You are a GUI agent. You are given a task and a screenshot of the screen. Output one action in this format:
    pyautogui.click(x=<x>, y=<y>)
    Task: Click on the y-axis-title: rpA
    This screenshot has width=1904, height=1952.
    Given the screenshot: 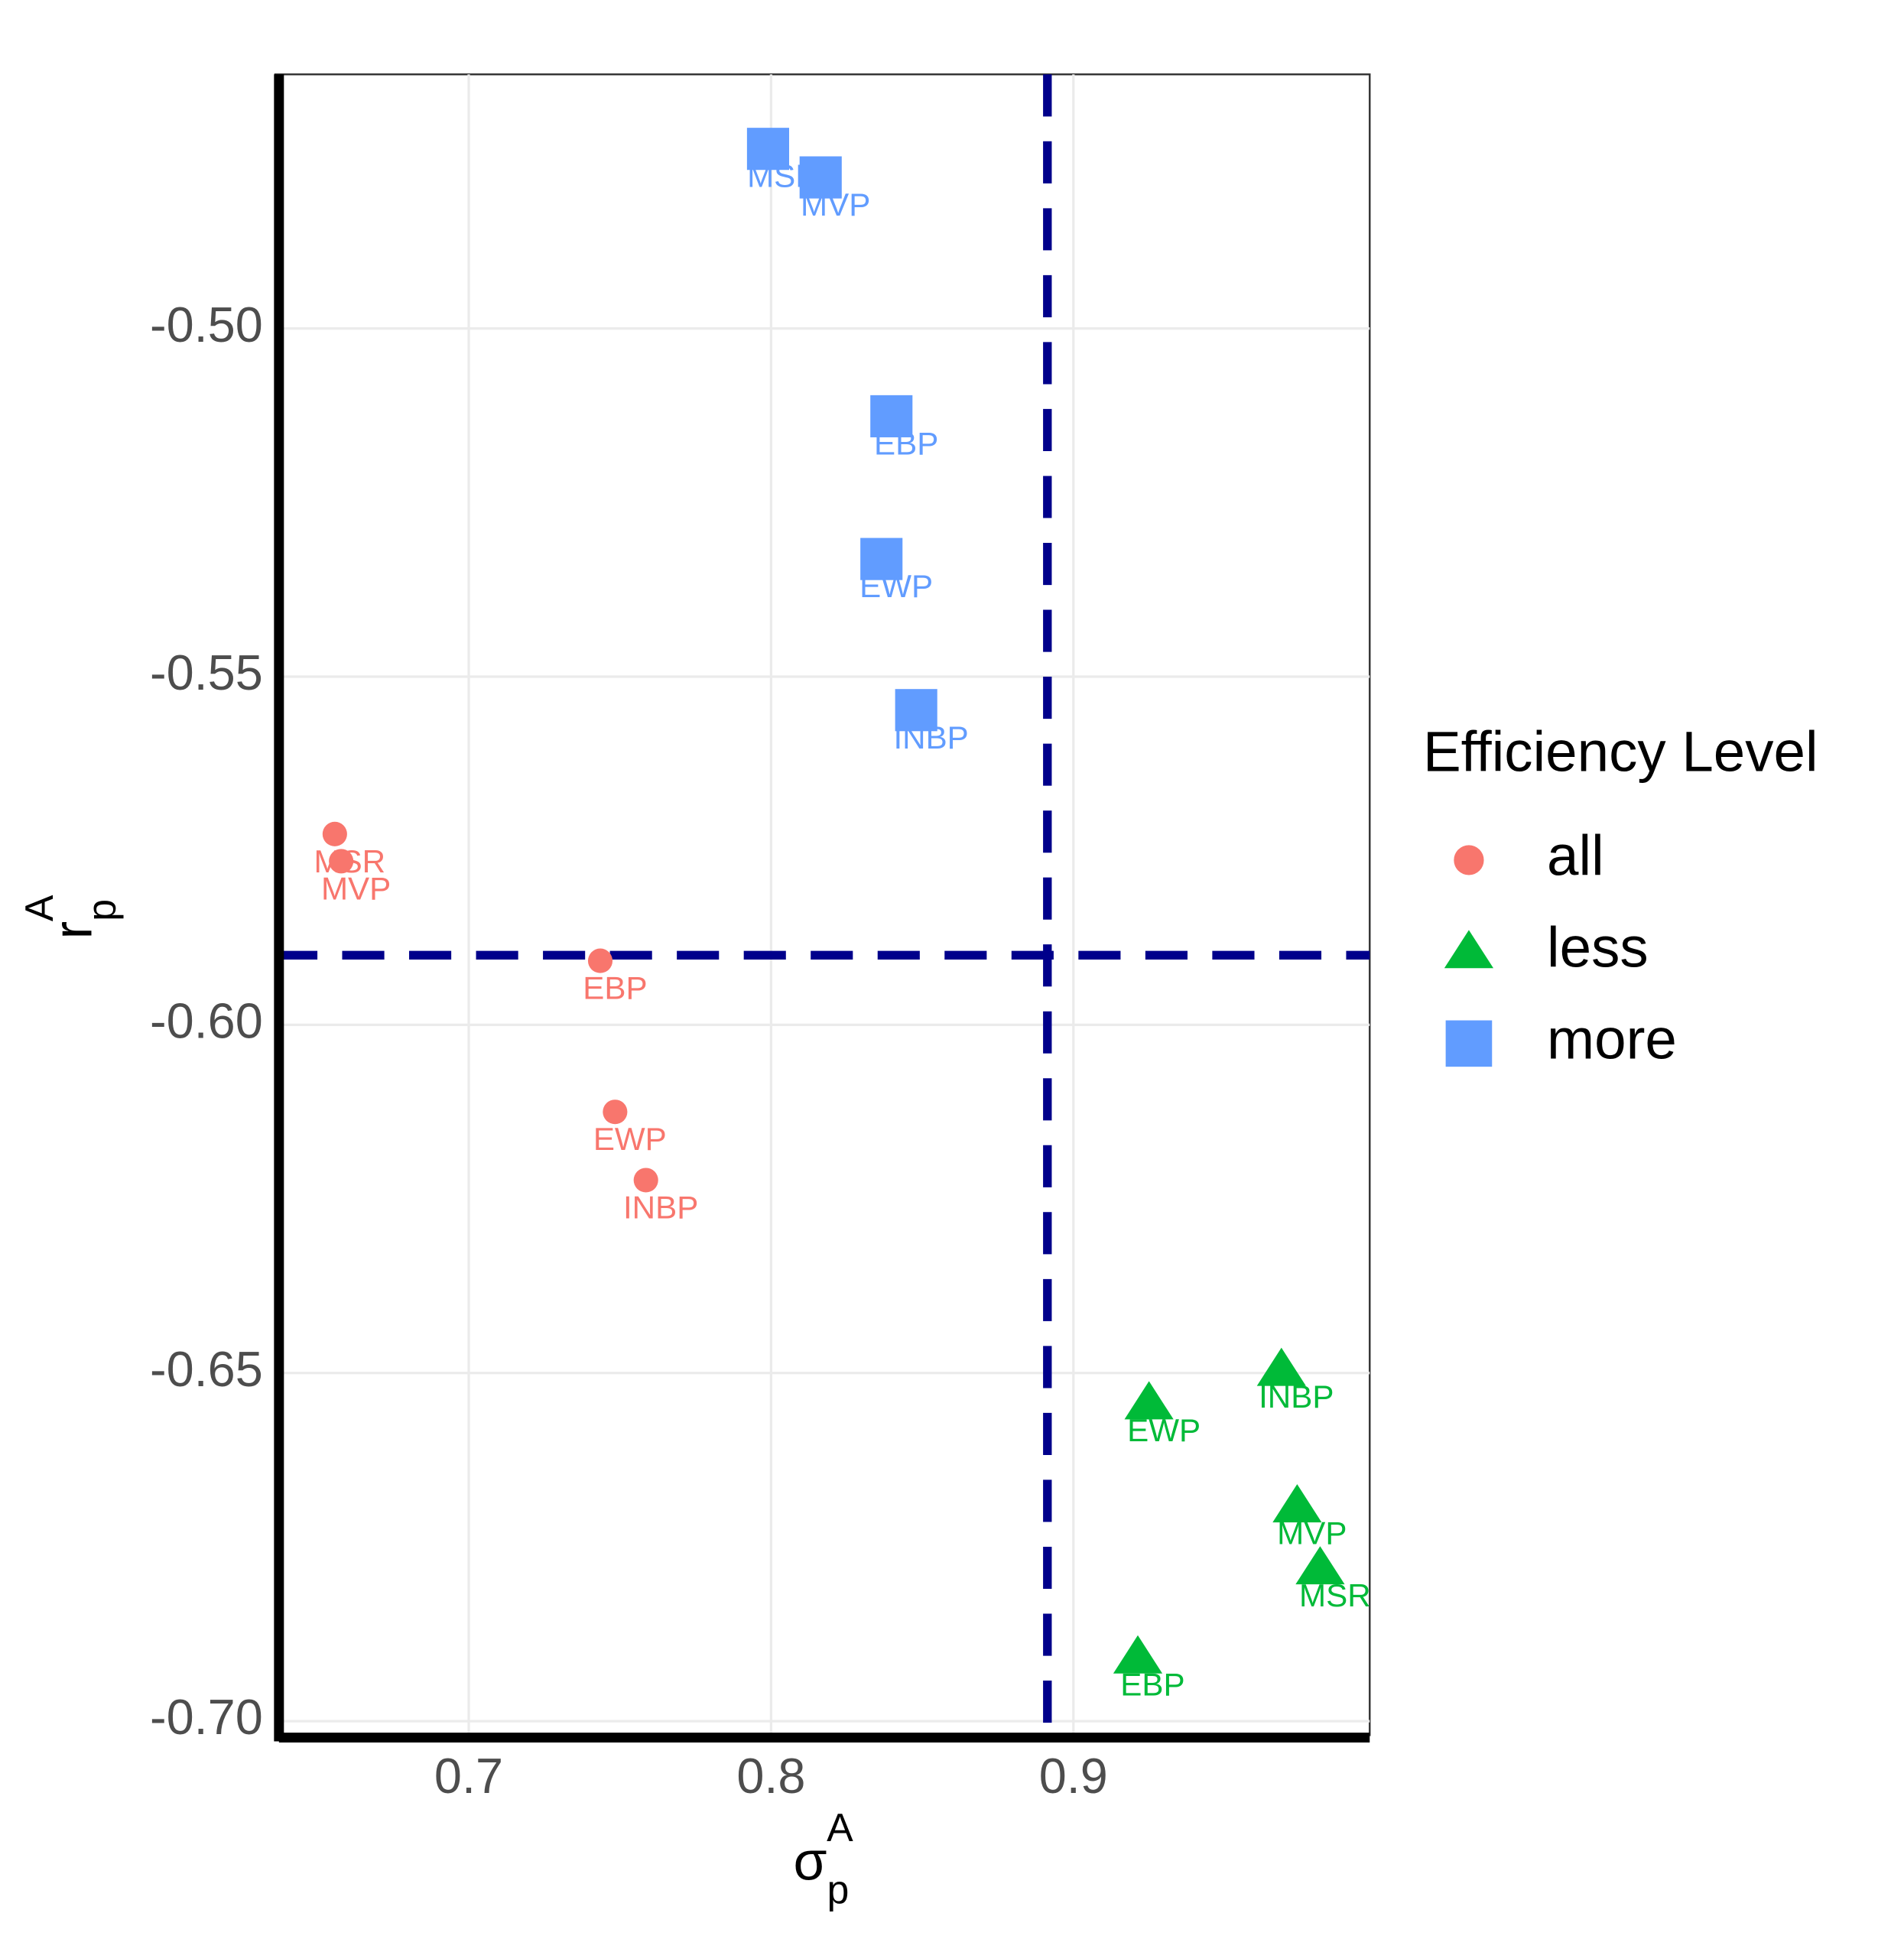 What is the action you would take?
    pyautogui.click(x=70, y=917)
    